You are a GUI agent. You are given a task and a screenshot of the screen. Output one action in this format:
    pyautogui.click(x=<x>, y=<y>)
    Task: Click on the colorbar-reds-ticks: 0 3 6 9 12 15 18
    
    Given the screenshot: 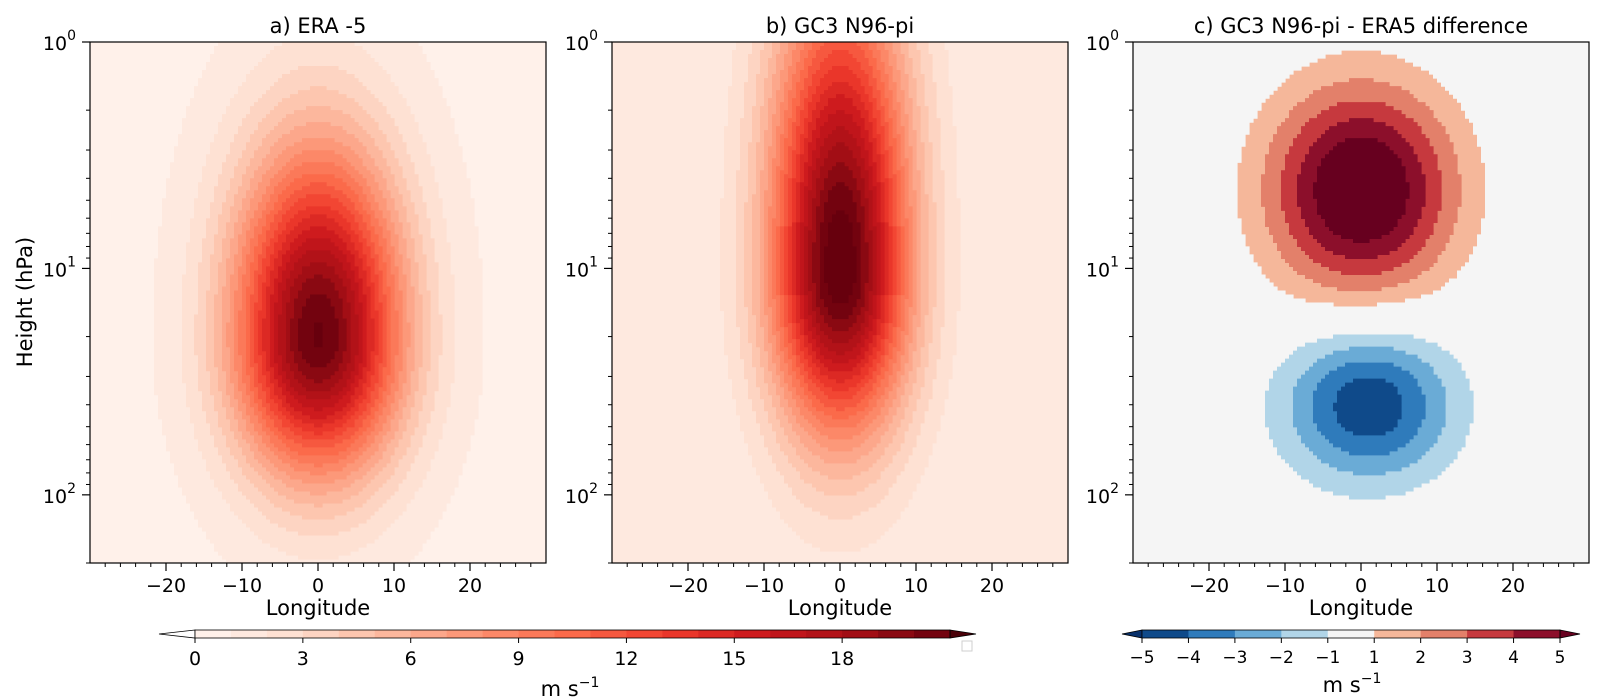 What is the action you would take?
    pyautogui.click(x=521, y=654)
    